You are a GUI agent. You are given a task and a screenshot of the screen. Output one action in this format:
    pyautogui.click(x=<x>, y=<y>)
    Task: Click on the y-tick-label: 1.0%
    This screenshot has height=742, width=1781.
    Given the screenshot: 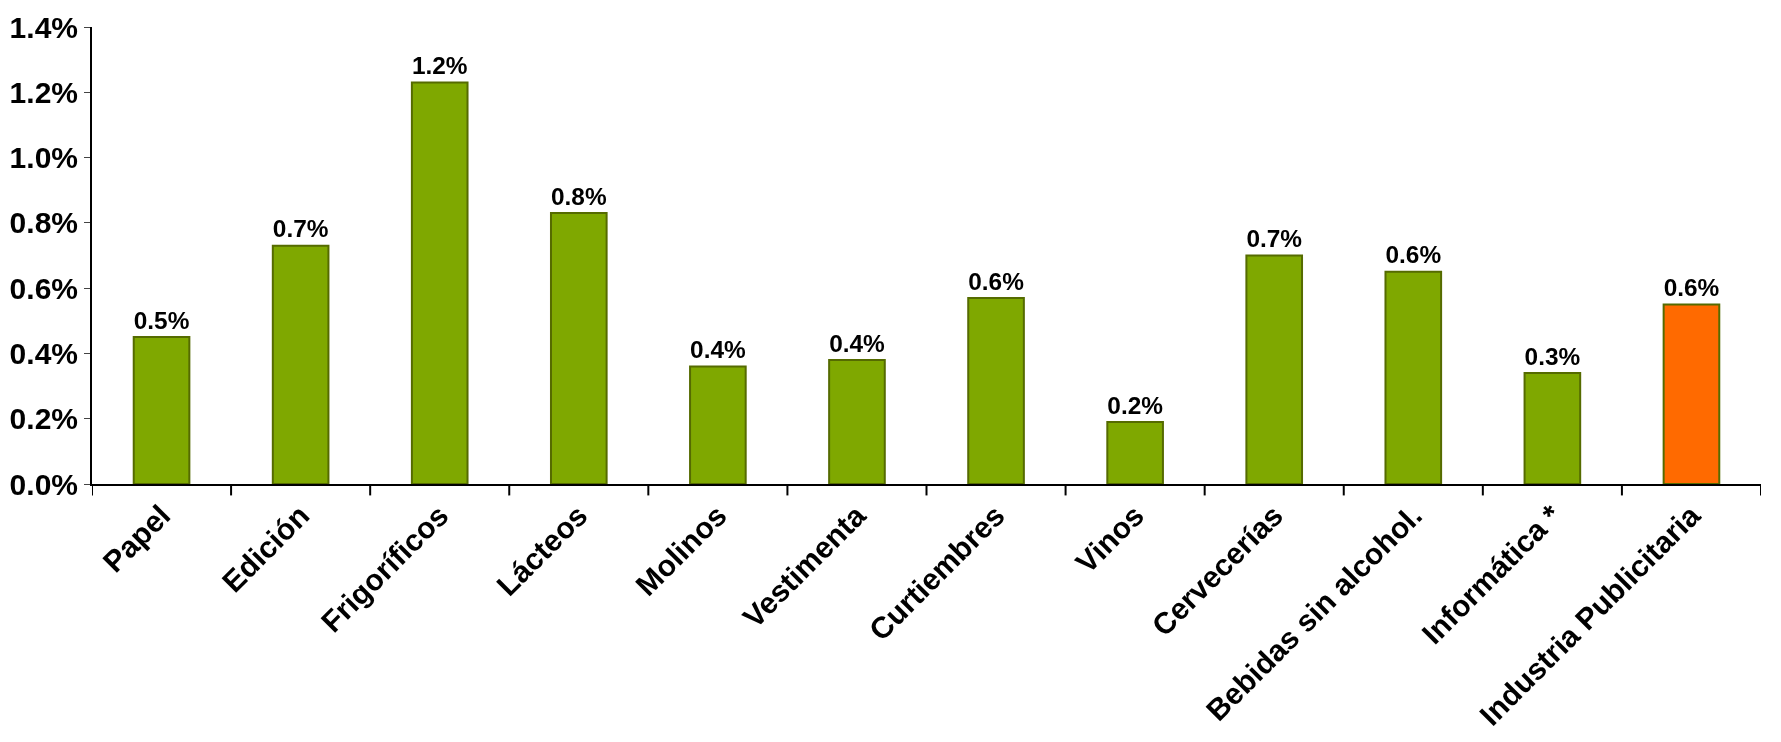 What is the action you would take?
    pyautogui.click(x=43, y=158)
    